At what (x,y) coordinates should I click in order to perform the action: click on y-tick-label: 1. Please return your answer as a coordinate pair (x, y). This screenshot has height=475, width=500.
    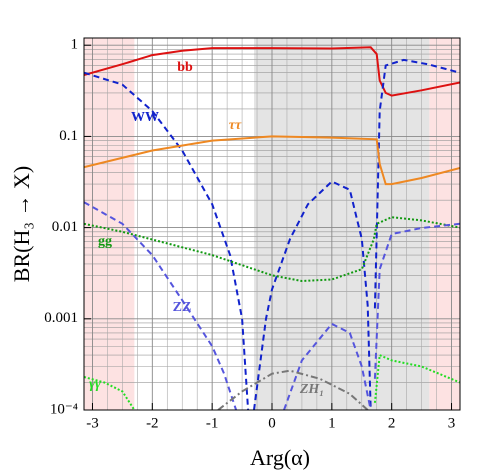
    Looking at the image, I should click on (75, 45).